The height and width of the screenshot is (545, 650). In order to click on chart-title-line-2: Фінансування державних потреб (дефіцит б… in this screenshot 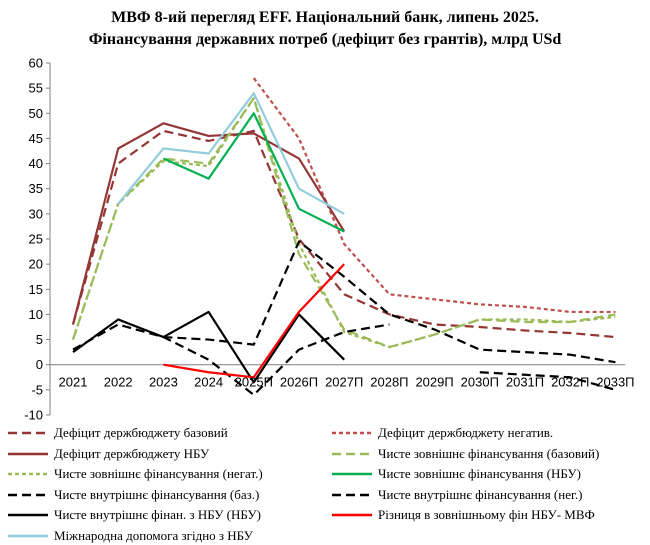, I will do `click(325, 39)`.